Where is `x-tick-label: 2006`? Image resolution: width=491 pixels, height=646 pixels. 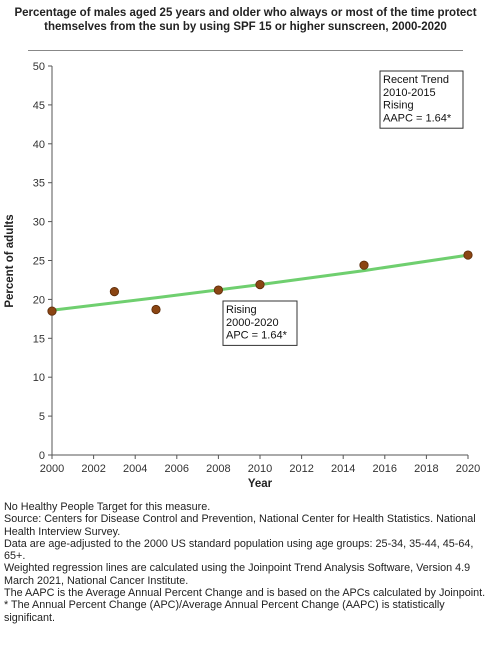 x-tick-label: 2006 is located at coordinates (177, 469).